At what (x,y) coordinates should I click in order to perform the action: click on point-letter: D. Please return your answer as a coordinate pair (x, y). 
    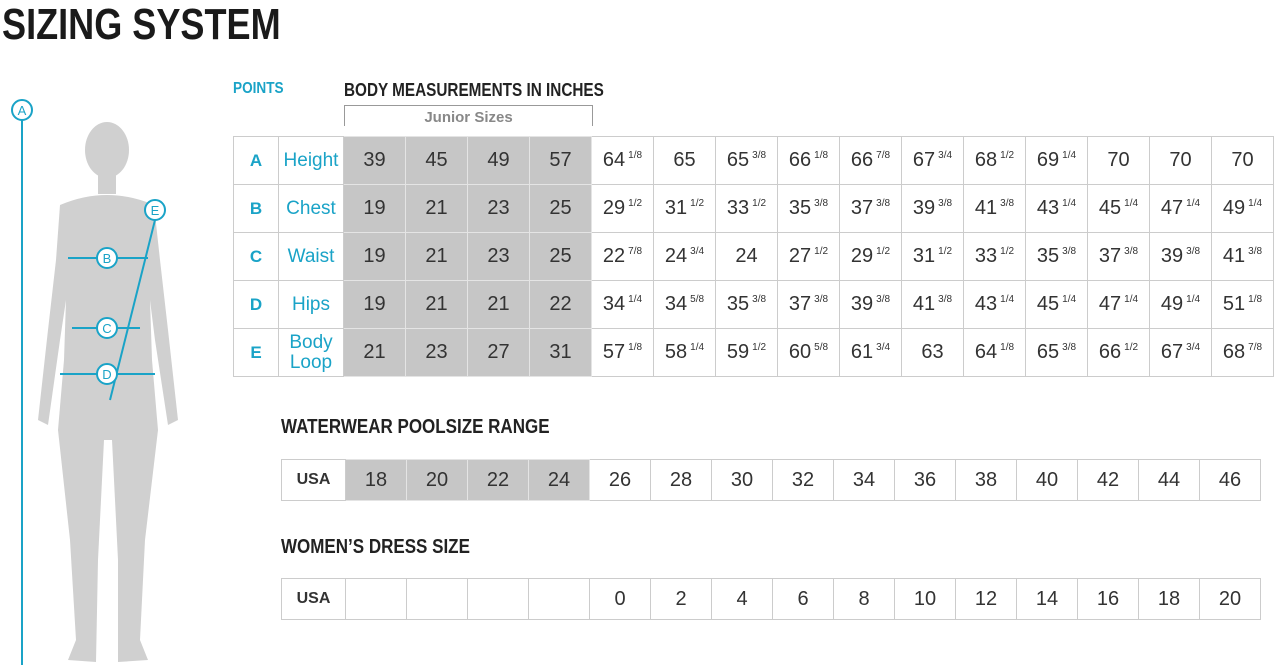
    Looking at the image, I should click on (256, 304).